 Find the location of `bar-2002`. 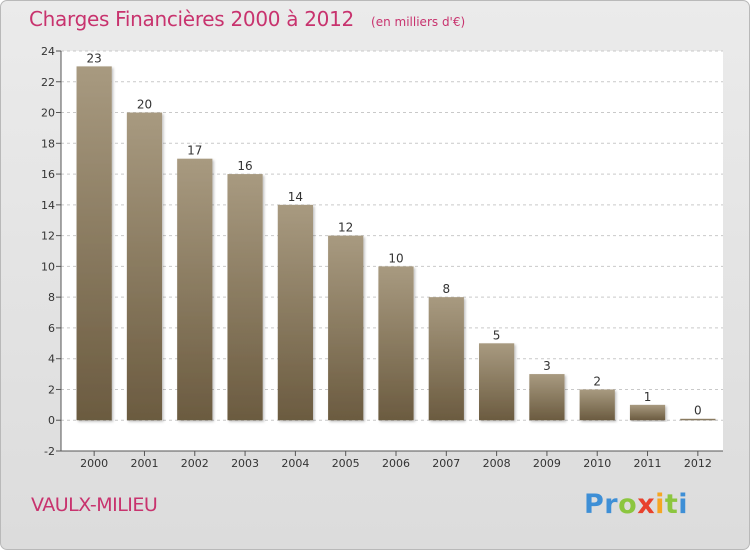

bar-2002 is located at coordinates (195, 289).